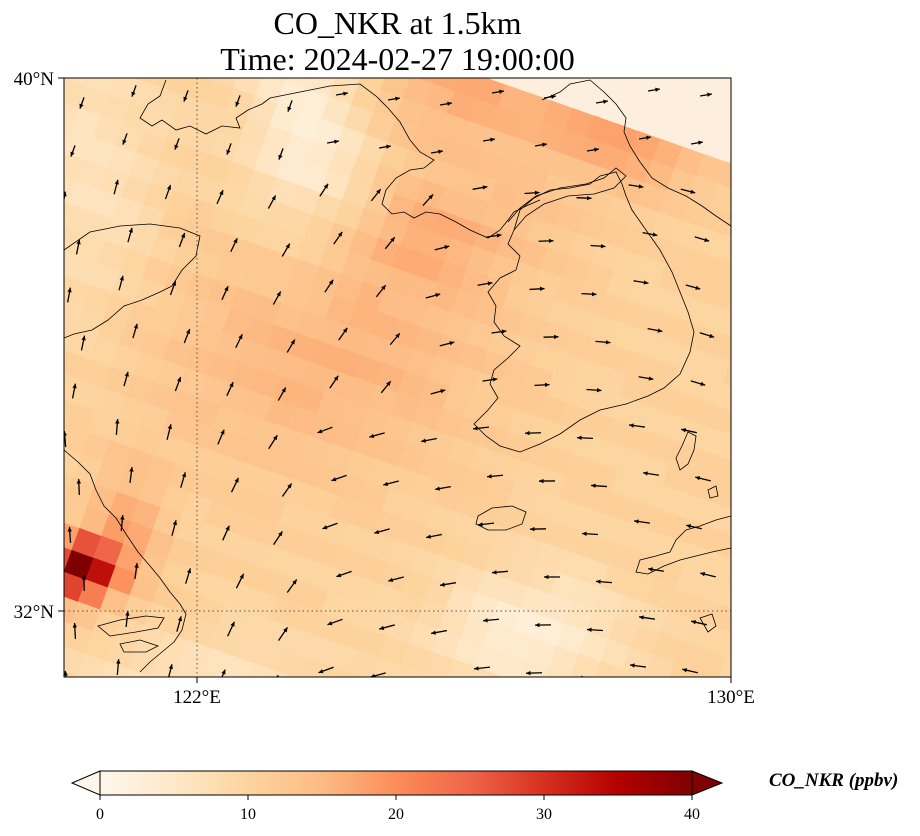 The height and width of the screenshot is (836, 920). What do you see at coordinates (636, 153) in the screenshot?
I see `coastline-northeast` at bounding box center [636, 153].